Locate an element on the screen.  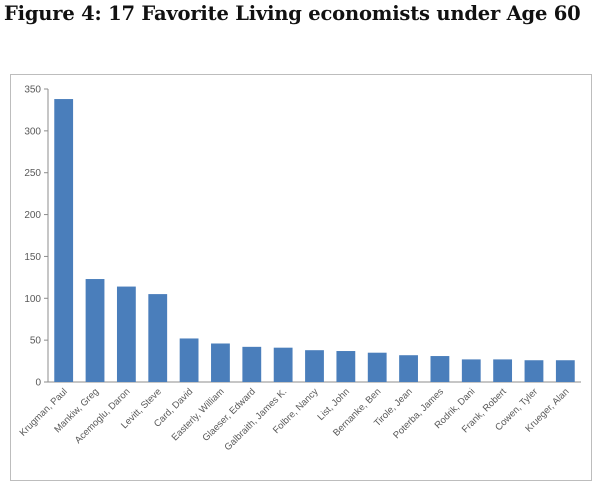
y-tick-label: 50 is located at coordinates (36, 341).